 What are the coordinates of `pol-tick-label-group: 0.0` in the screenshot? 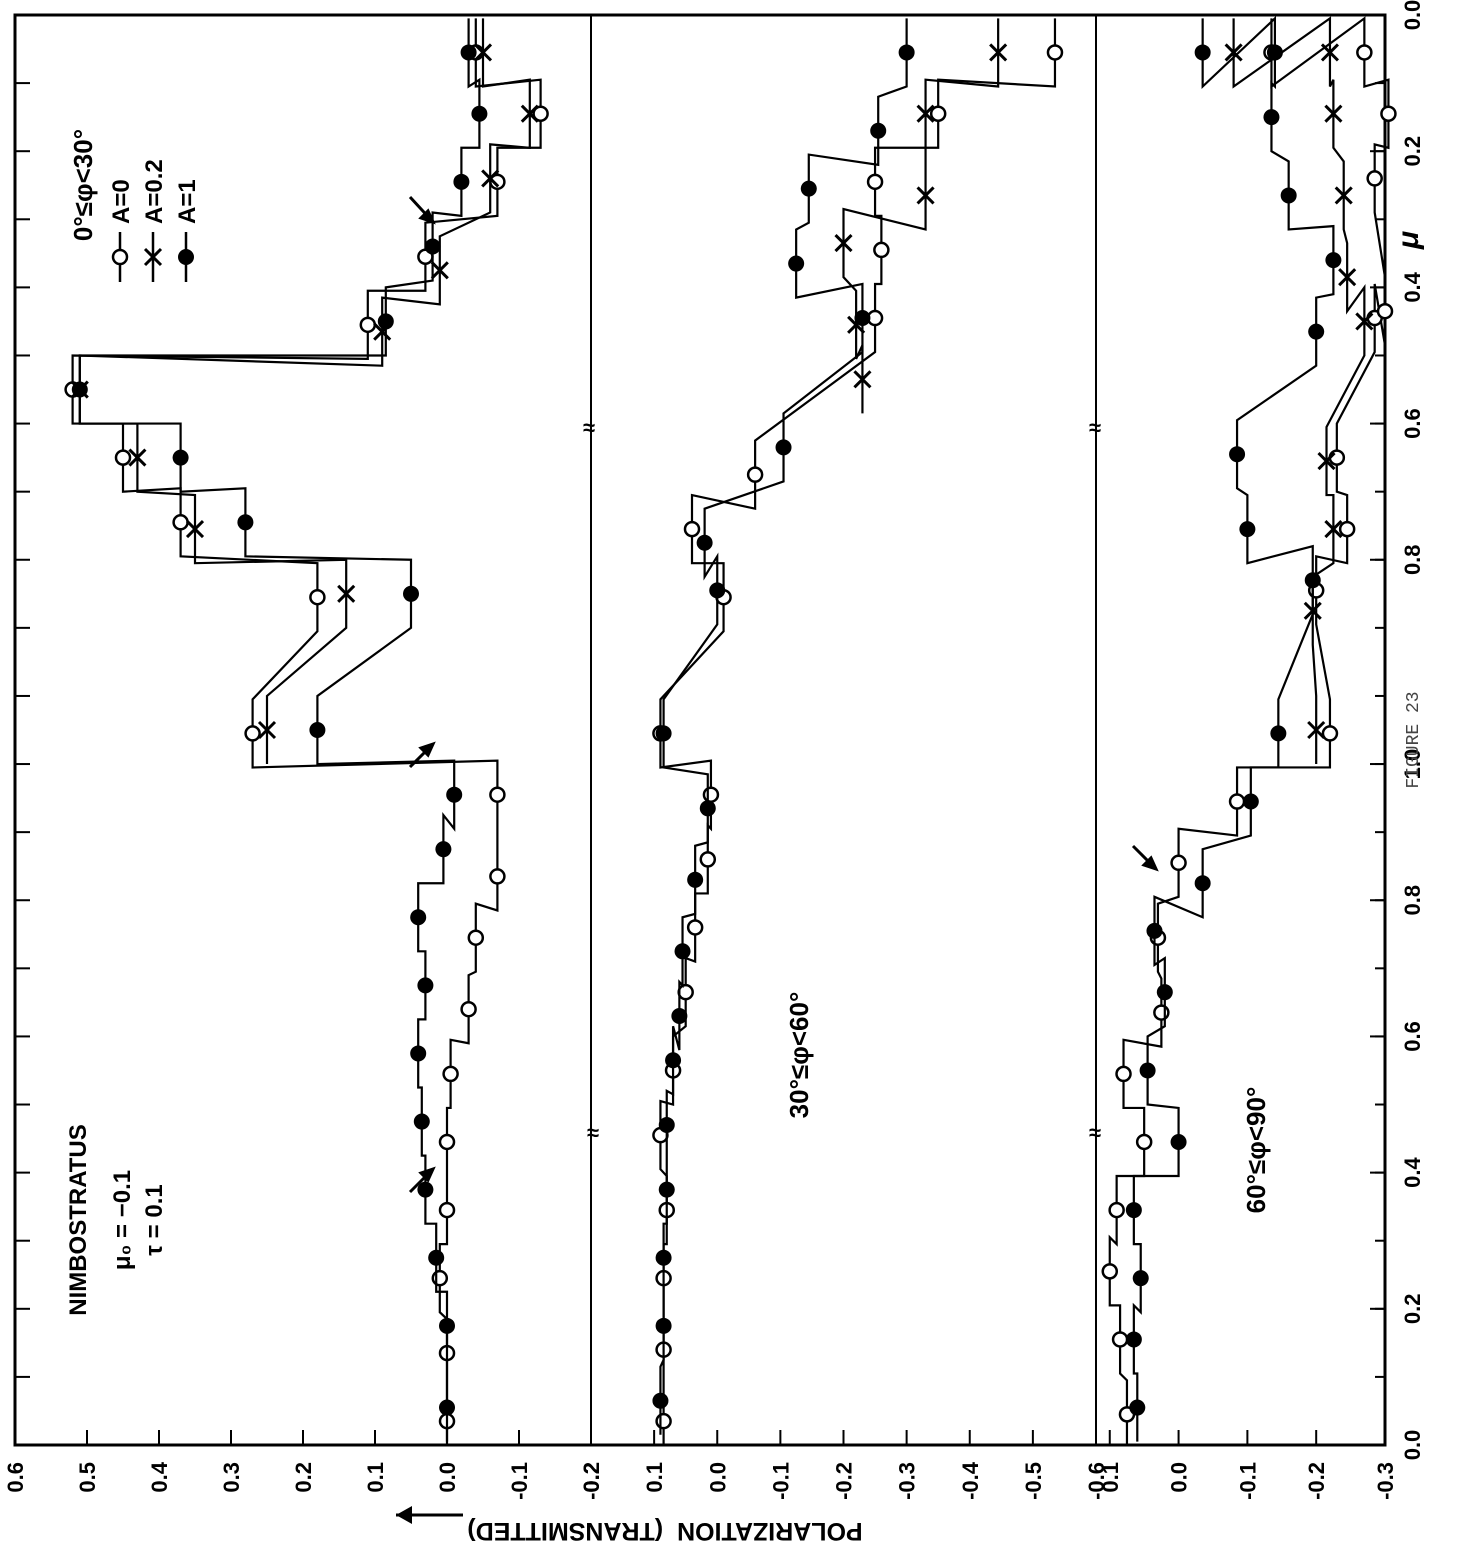 It's located at (1179, 1477).